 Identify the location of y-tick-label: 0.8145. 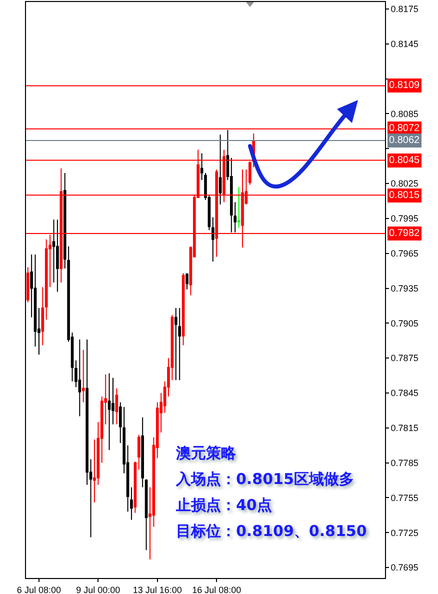
(404, 44).